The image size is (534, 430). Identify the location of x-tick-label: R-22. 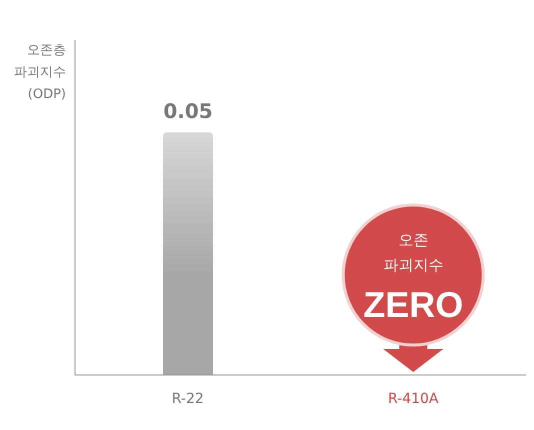
(188, 399).